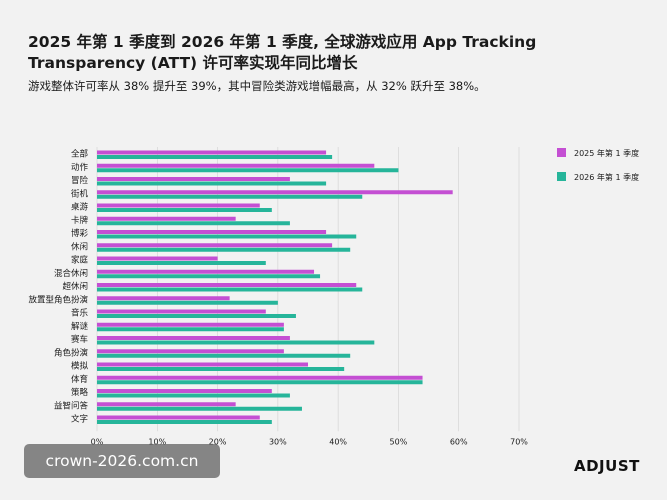 This screenshot has height=500, width=667. I want to click on legend: 2025 年第 1 季度 2026 年第 1 季度, so click(598, 165).